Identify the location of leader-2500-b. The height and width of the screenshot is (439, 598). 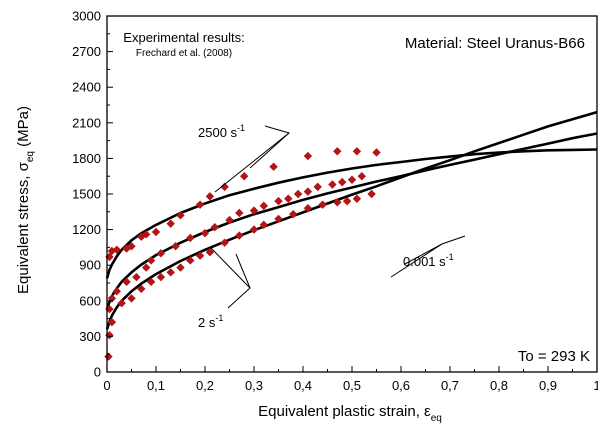
(269, 150).